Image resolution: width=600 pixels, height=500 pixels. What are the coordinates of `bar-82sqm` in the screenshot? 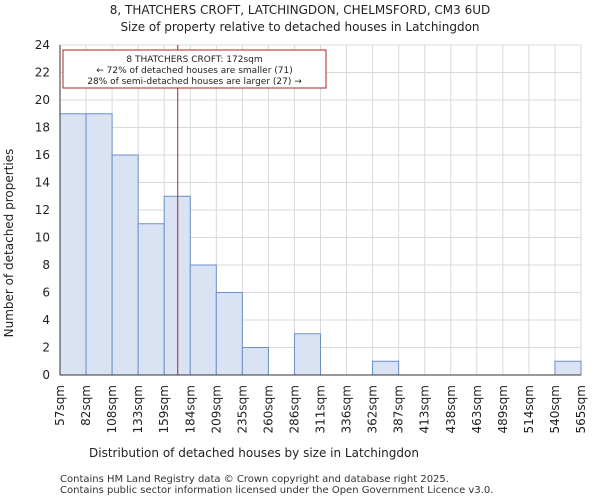 It's located at (99, 244).